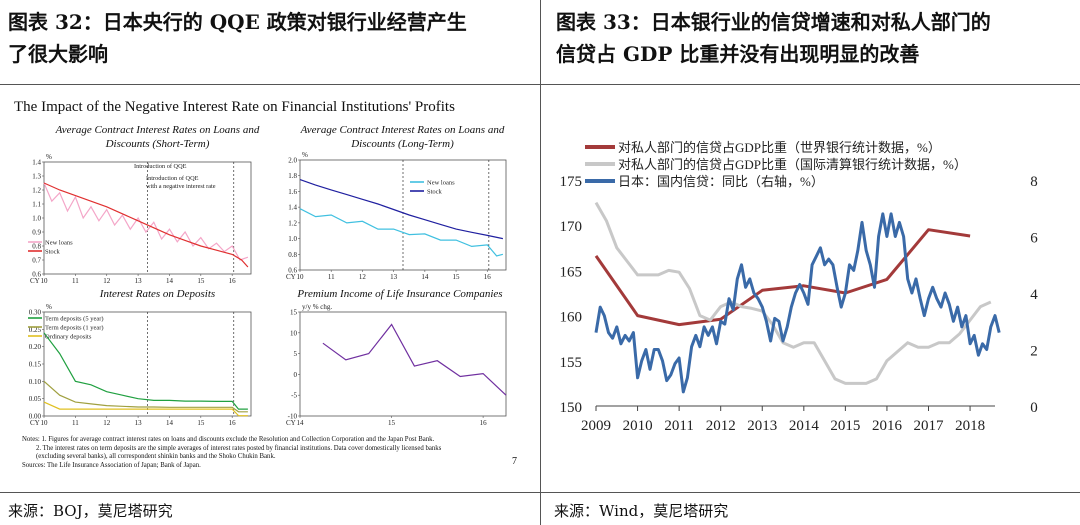  Describe the element at coordinates (571, 182) in the screenshot. I see `y-tick-label: 175` at that location.